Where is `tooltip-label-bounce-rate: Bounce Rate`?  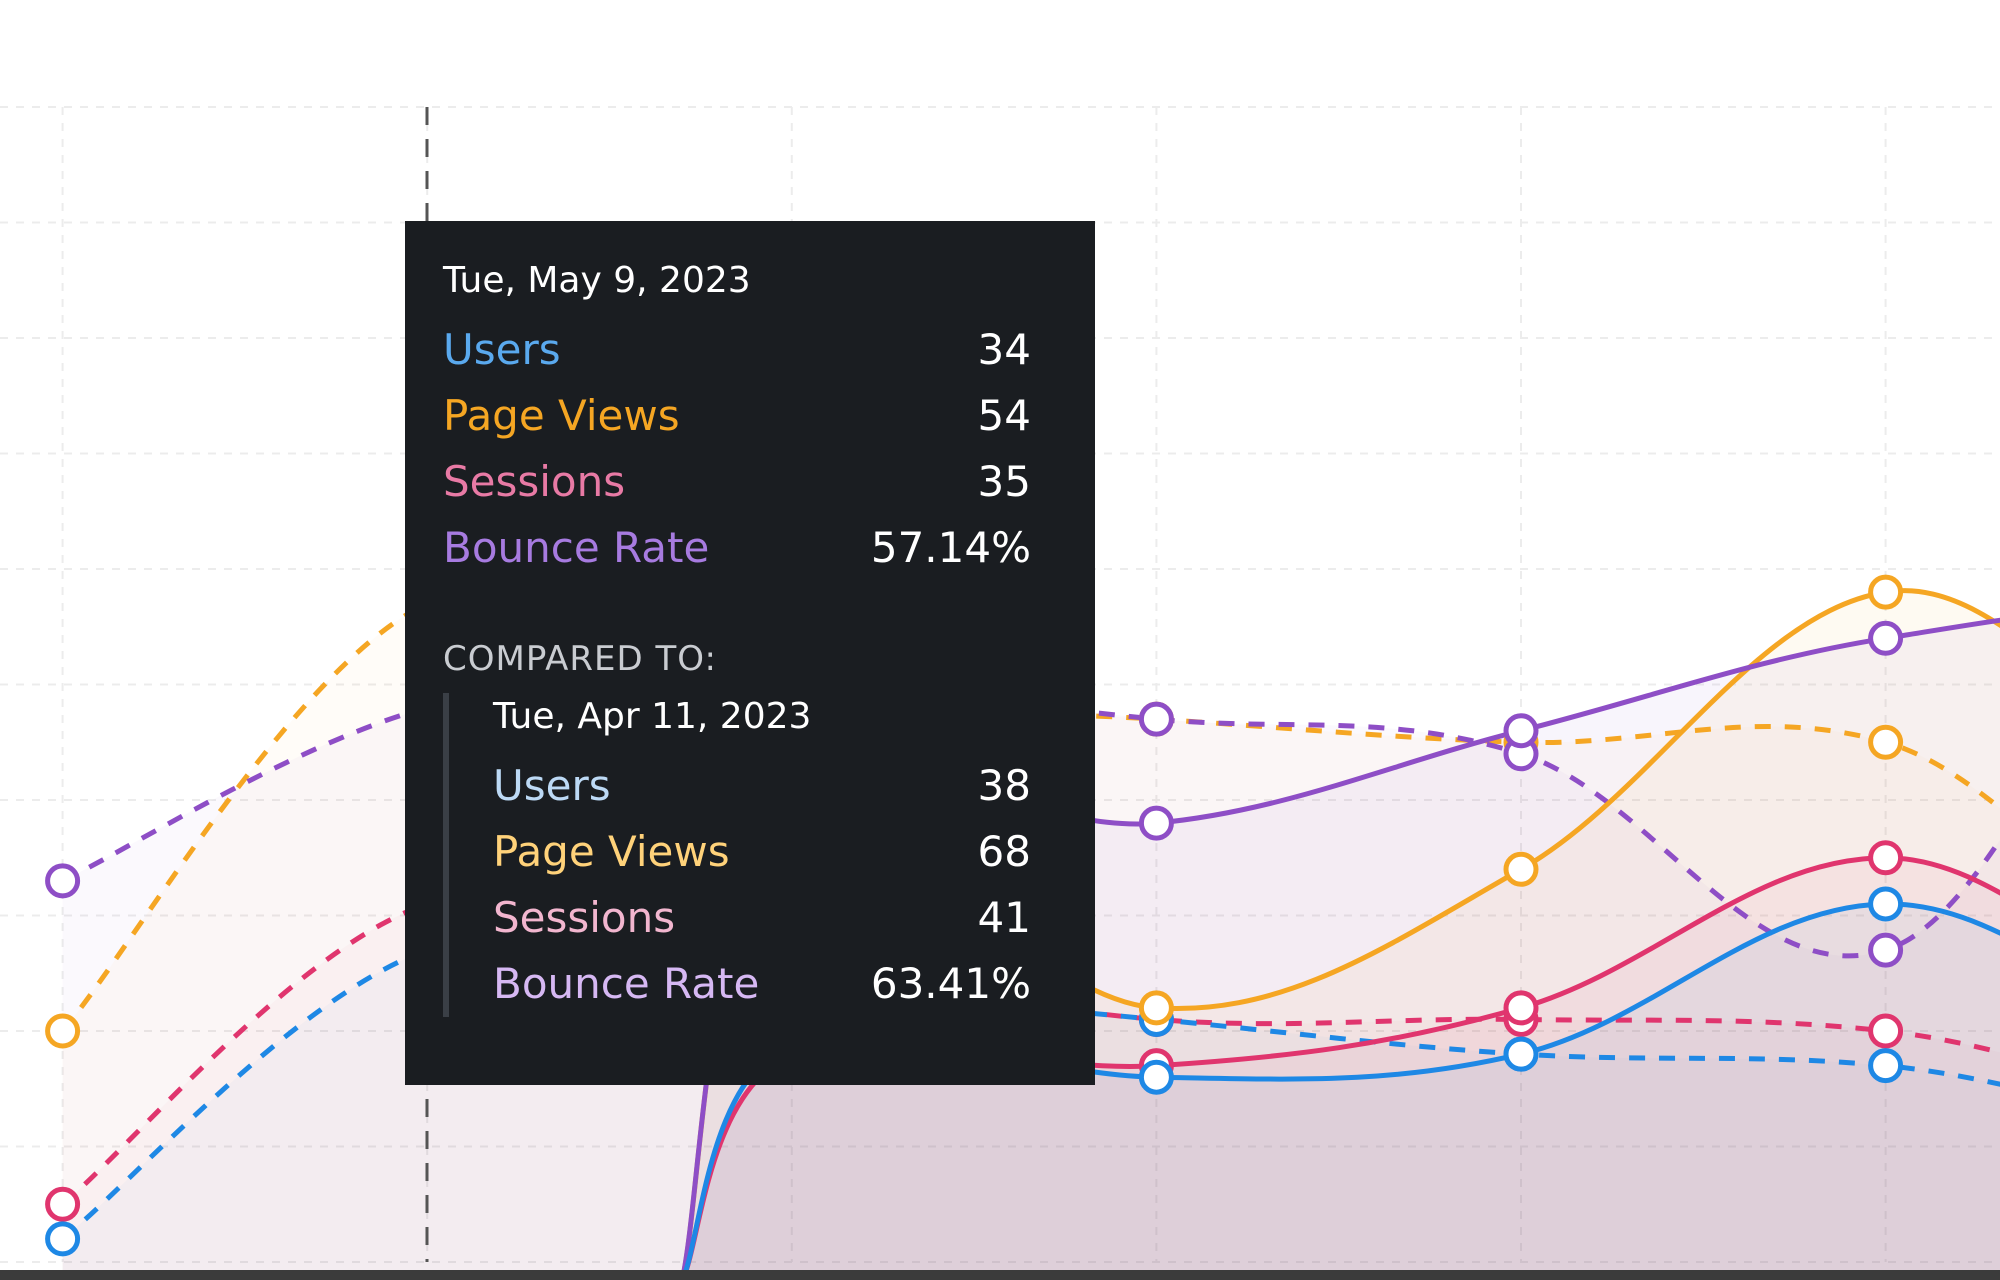
tooltip-label-bounce-rate: Bounce Rate is located at coordinates (576, 547).